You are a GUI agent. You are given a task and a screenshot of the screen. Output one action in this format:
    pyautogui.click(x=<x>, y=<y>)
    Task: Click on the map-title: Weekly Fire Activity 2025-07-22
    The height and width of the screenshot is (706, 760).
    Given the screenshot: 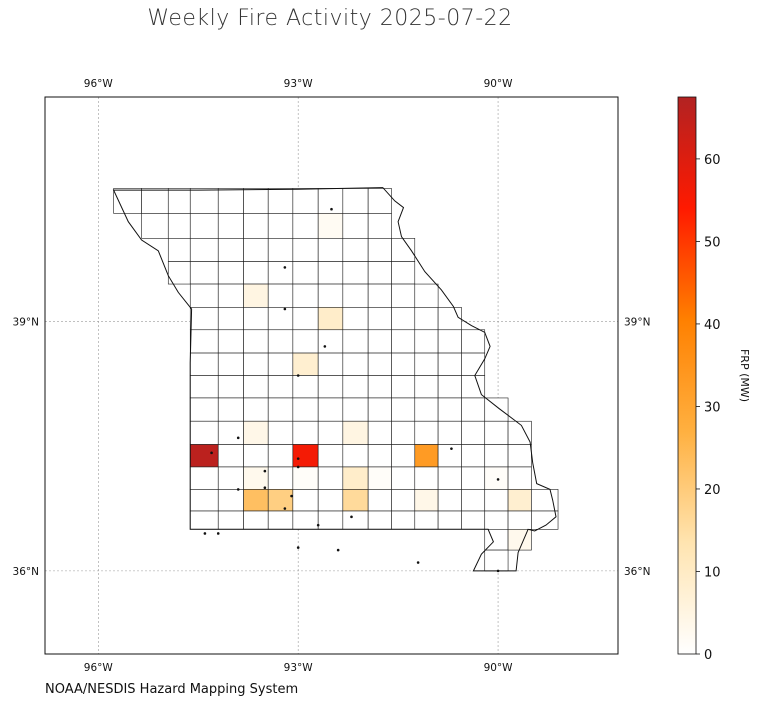 What is the action you would take?
    pyautogui.click(x=330, y=18)
    